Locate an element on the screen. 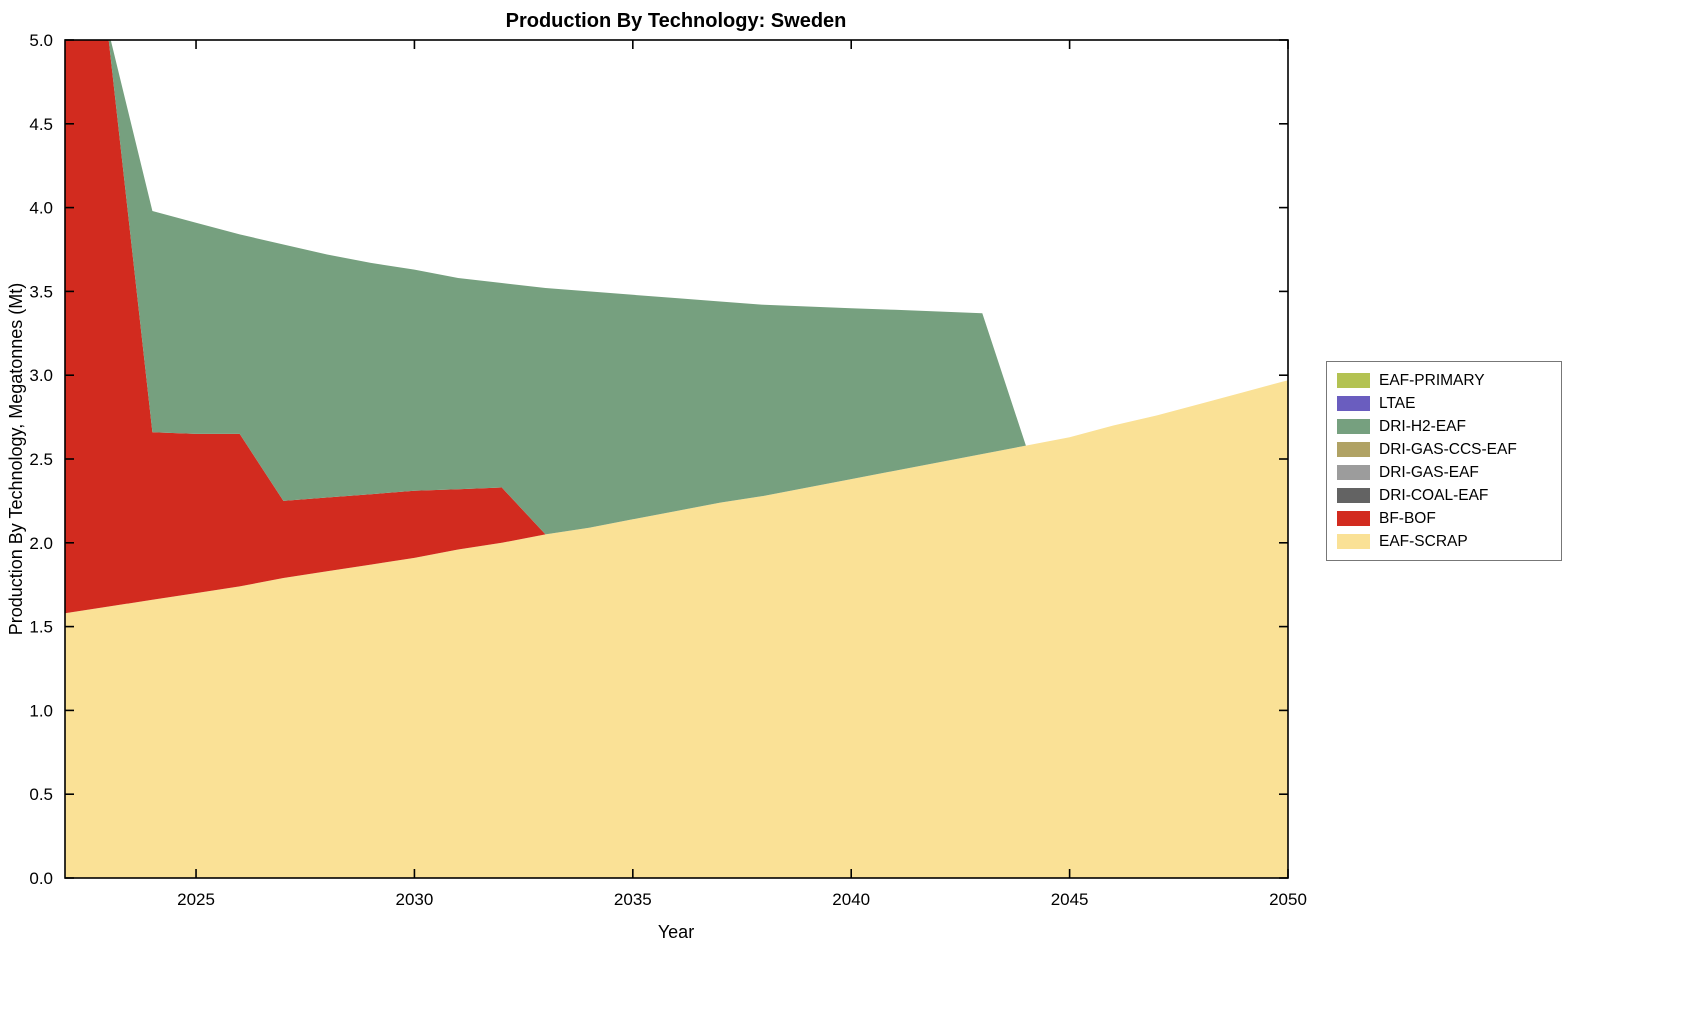 The image size is (1703, 1021). legend-entry-dri-h2-eaf: DRI-H2-EAF is located at coordinates (1444, 426).